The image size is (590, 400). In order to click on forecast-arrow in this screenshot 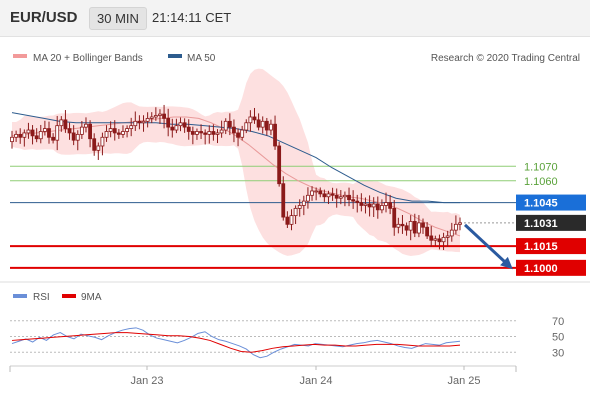, I will do `click(488, 246)`.